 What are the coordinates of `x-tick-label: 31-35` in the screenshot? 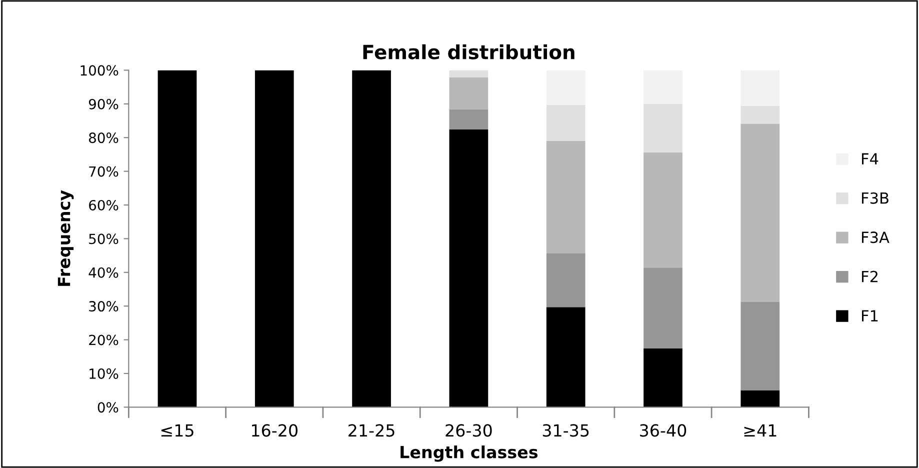 It's located at (565, 430).